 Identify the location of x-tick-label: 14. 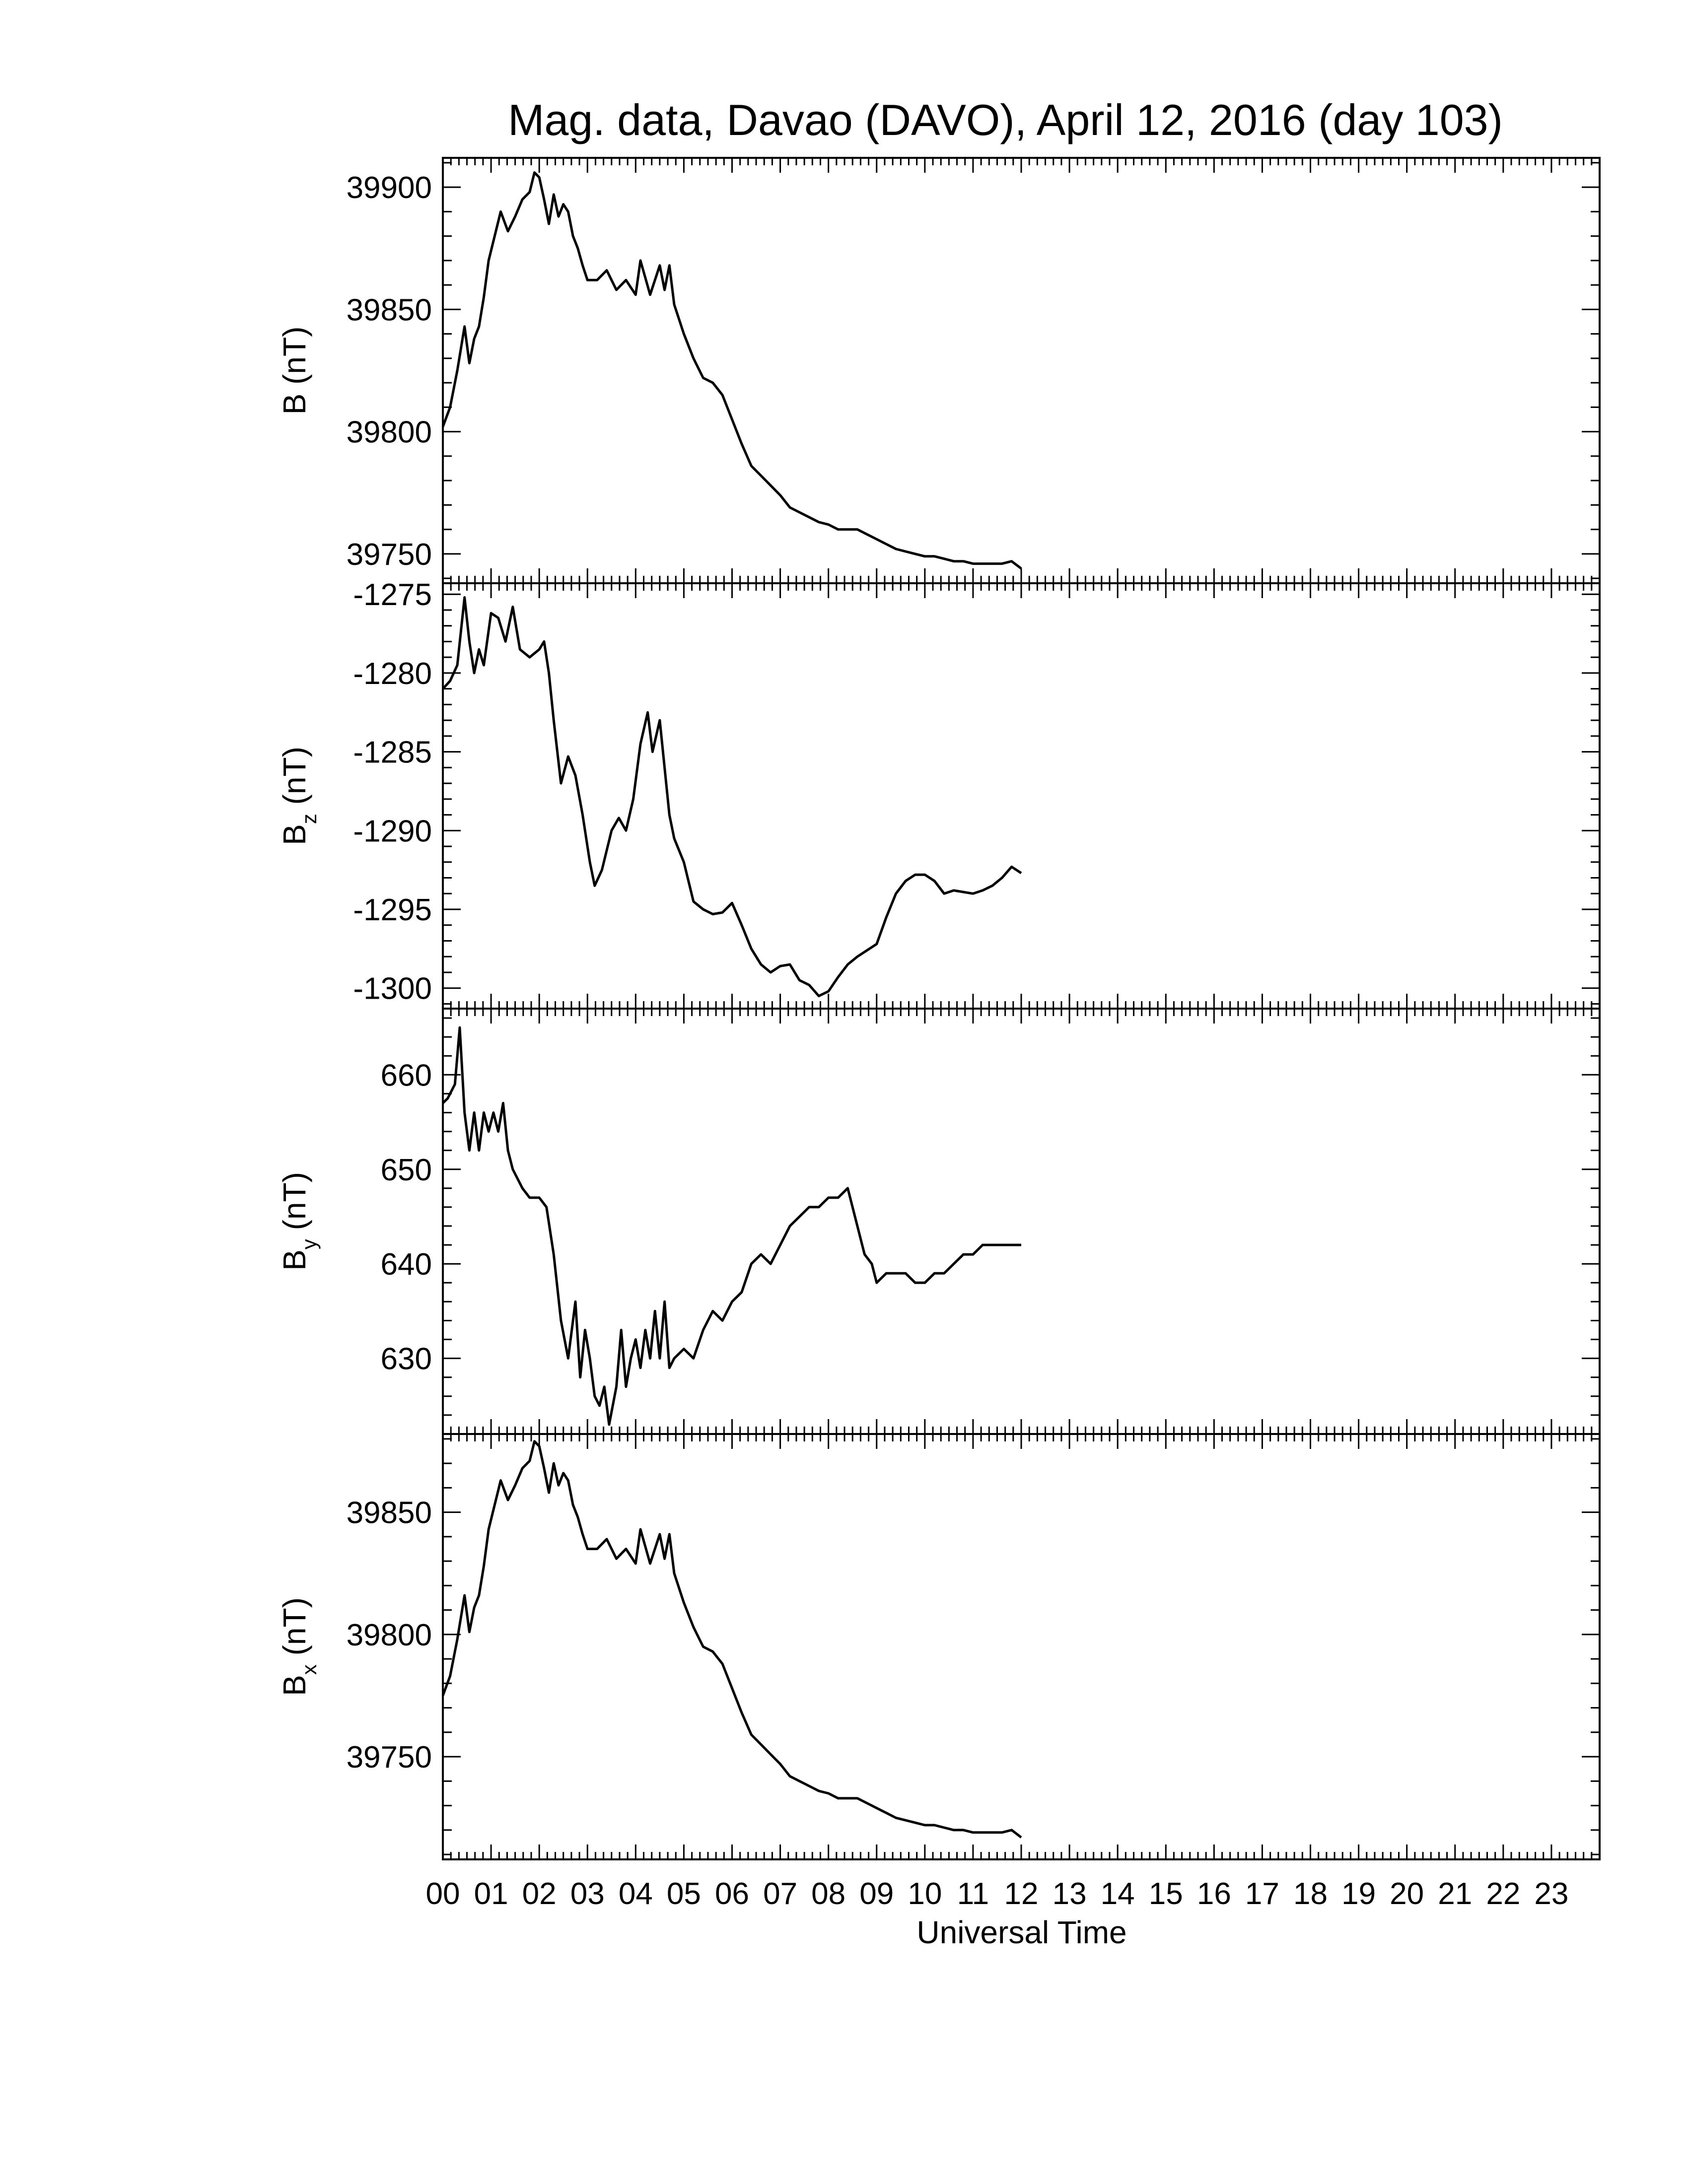
(1118, 1894).